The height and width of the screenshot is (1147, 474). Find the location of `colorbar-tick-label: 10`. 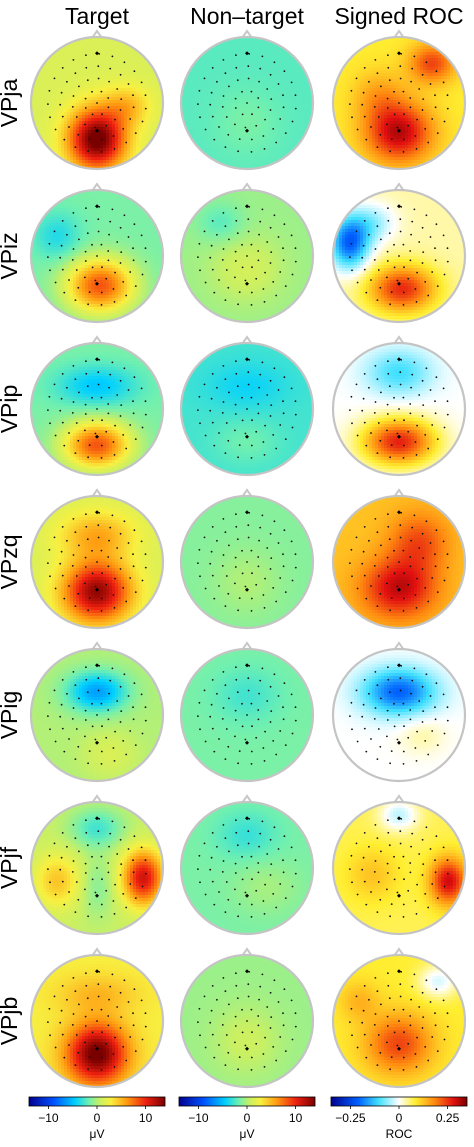

colorbar-tick-label: 10 is located at coordinates (146, 1118).